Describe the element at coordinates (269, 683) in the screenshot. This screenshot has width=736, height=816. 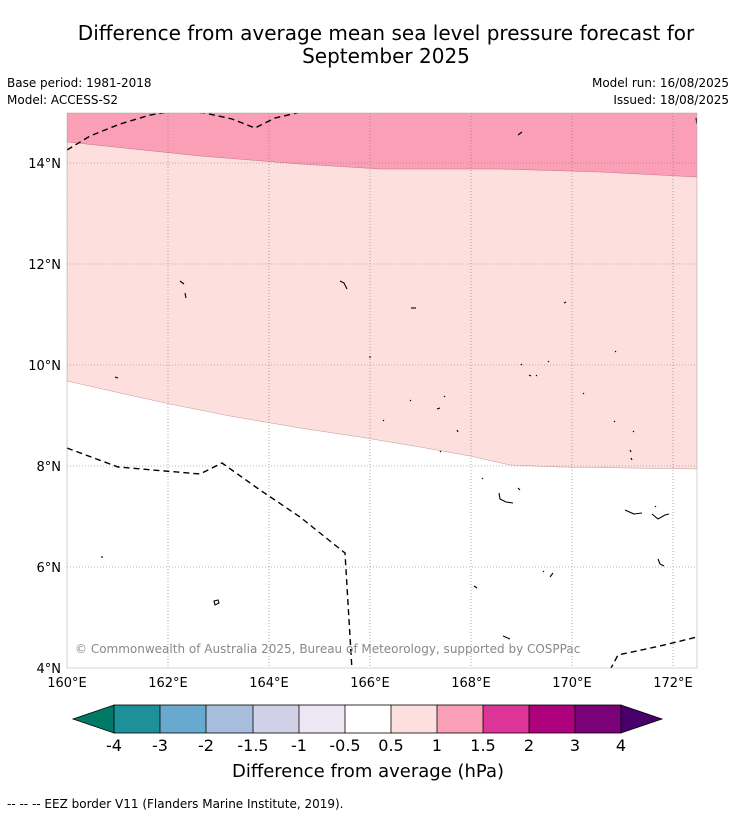
I see `x-tick-164: 164°E` at that location.